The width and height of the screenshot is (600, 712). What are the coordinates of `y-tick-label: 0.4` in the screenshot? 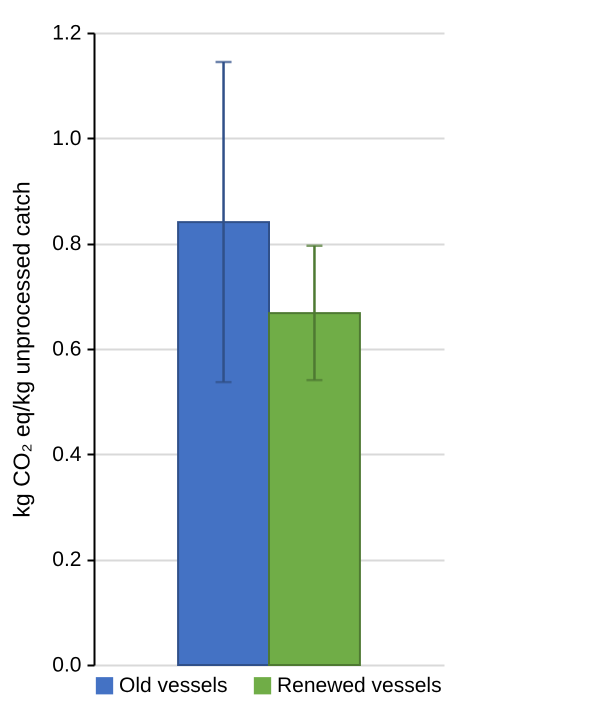 It's located at (67, 454).